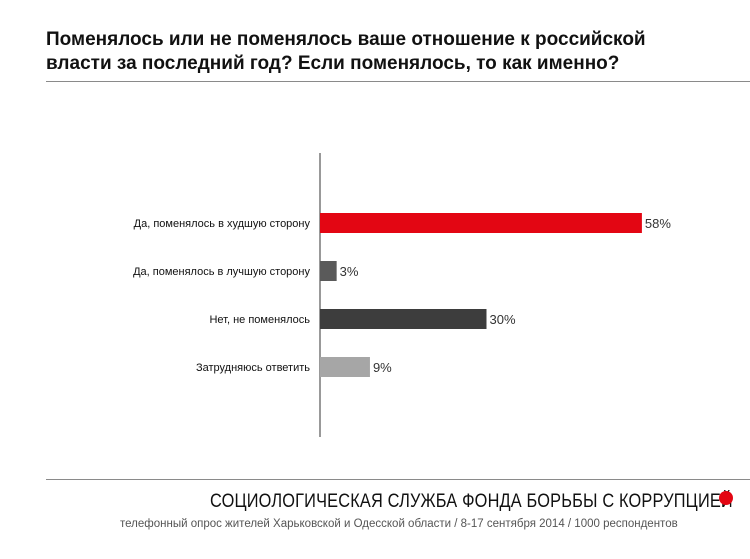 This screenshot has height=559, width=750. What do you see at coordinates (398, 81) in the screenshot?
I see `top-divider` at bounding box center [398, 81].